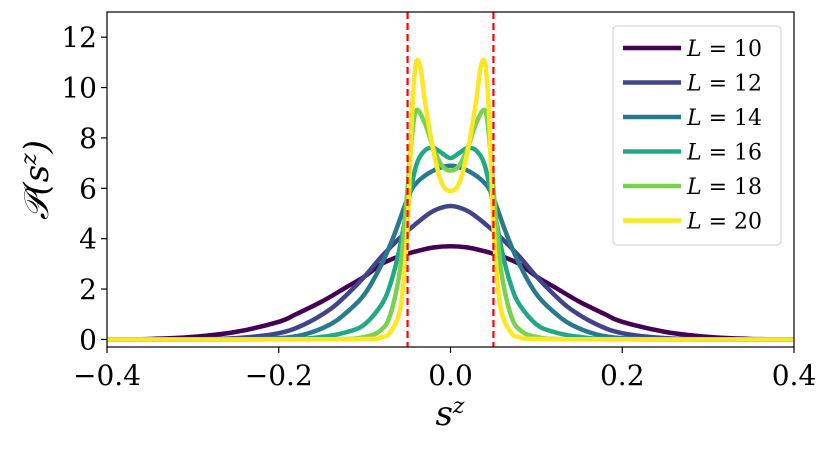  Describe the element at coordinates (79, 37) in the screenshot. I see `y-tick-label: 12` at that location.